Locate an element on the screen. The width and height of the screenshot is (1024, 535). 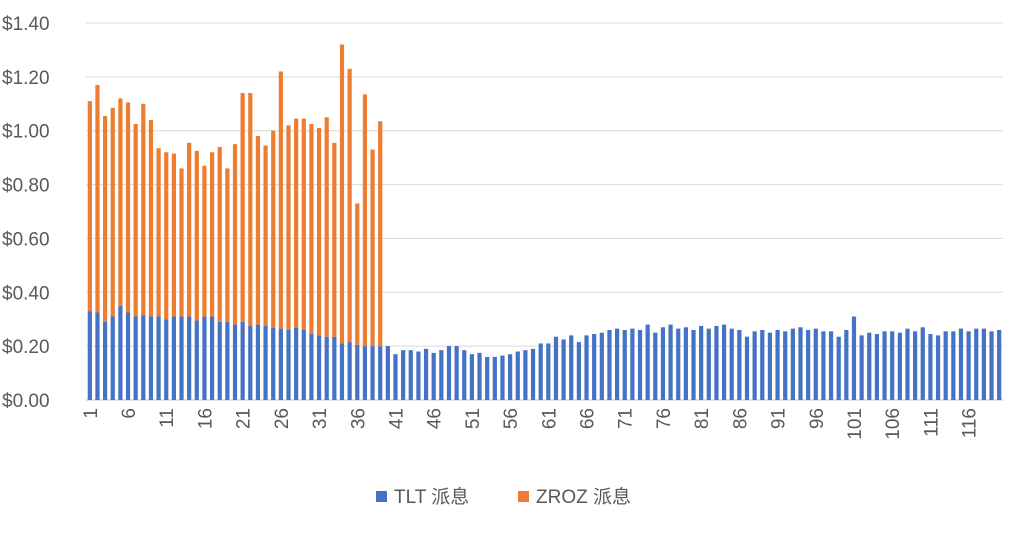
x-tick-label: 51 is located at coordinates (473, 418).